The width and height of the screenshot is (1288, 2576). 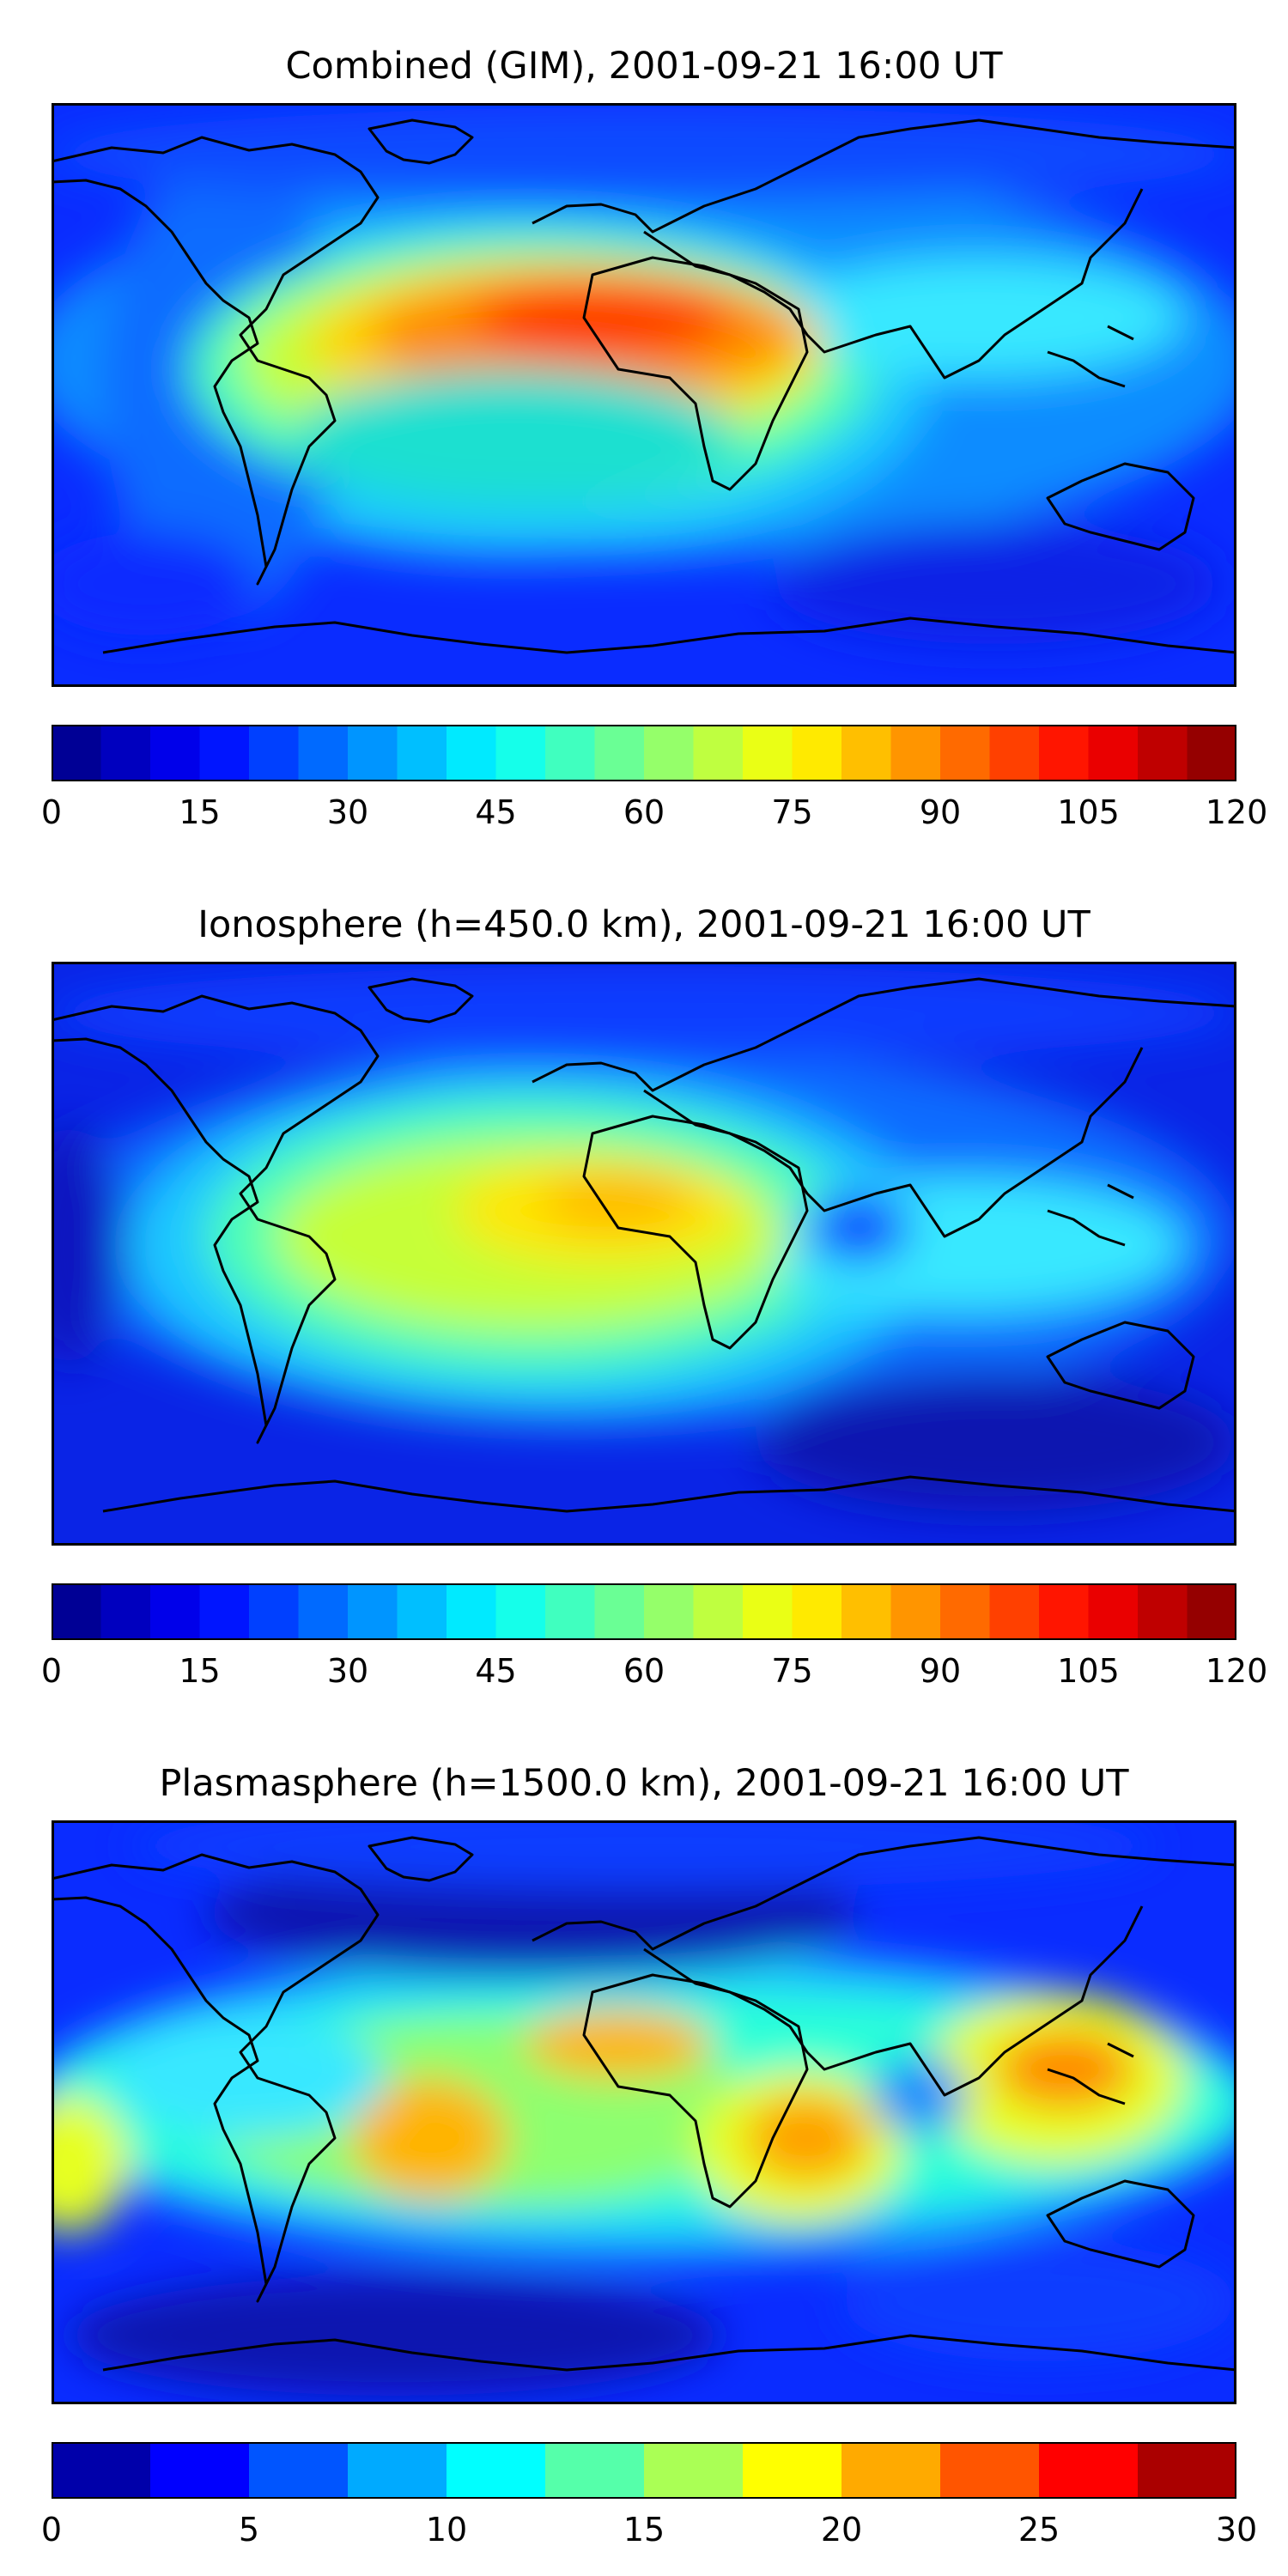 I want to click on colorbar-ionosphere, so click(x=644, y=1612).